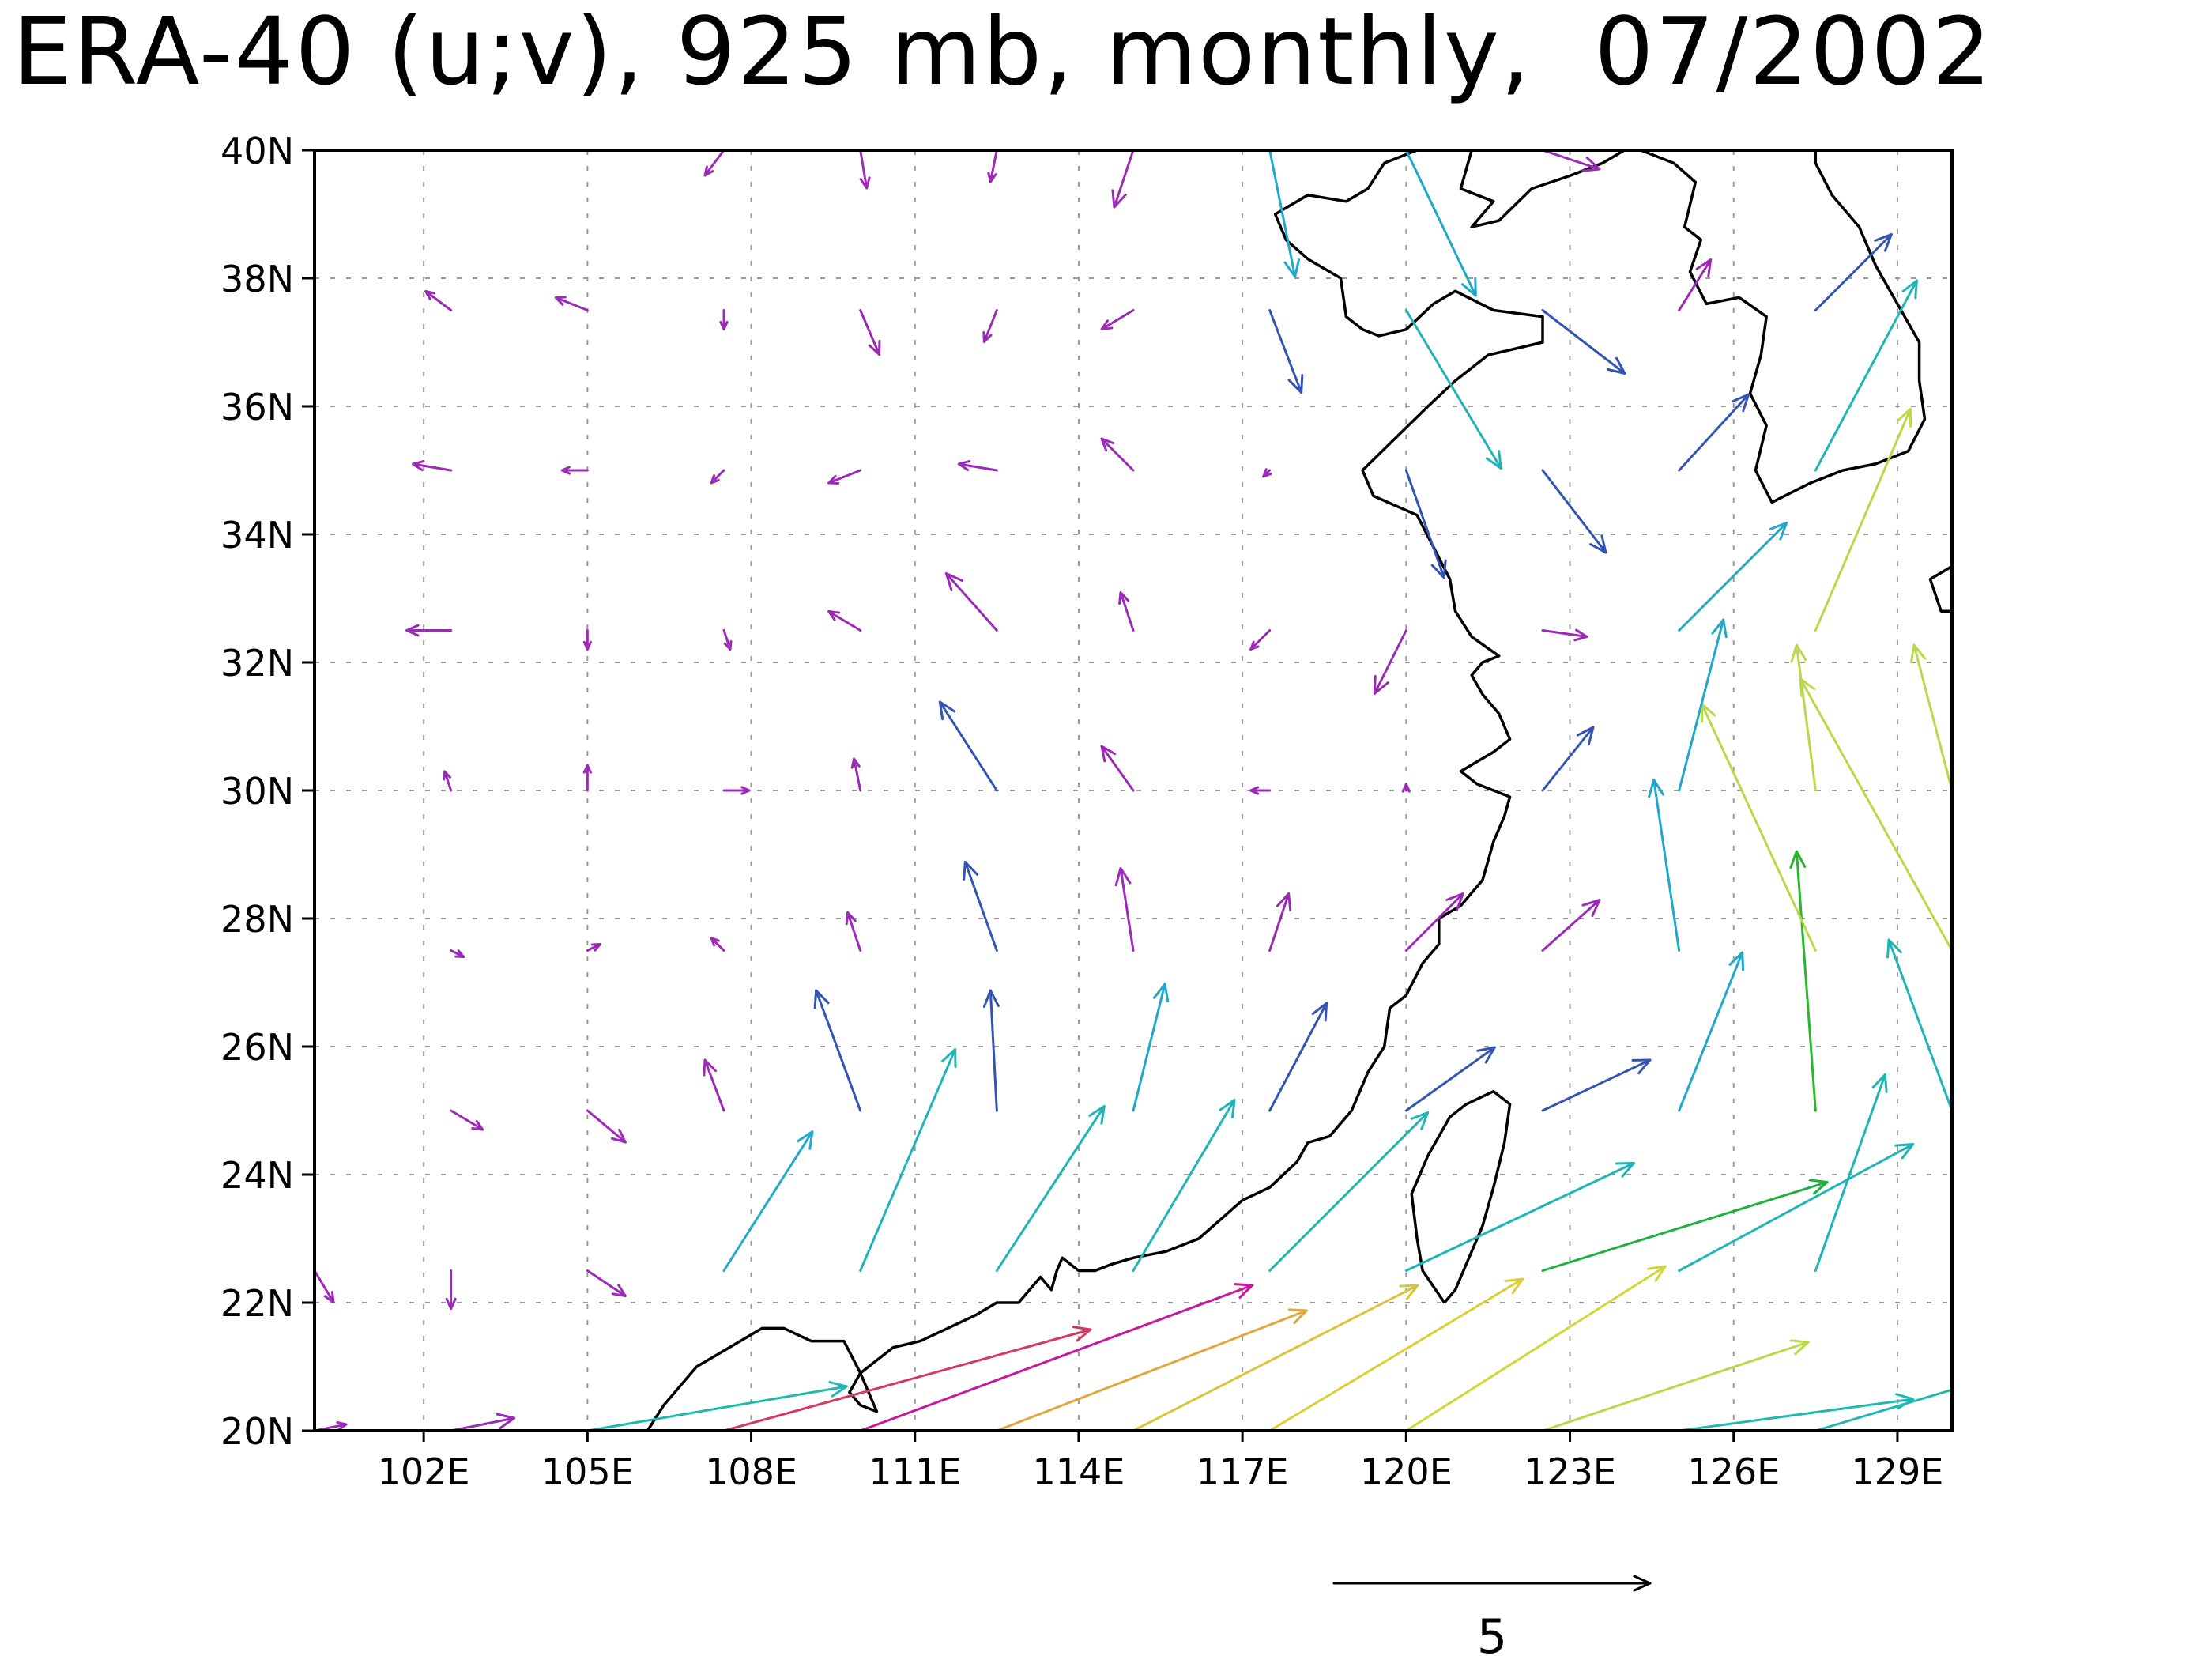  What do you see at coordinates (257, 663) in the screenshot?
I see `y-tick-label: 32N` at bounding box center [257, 663].